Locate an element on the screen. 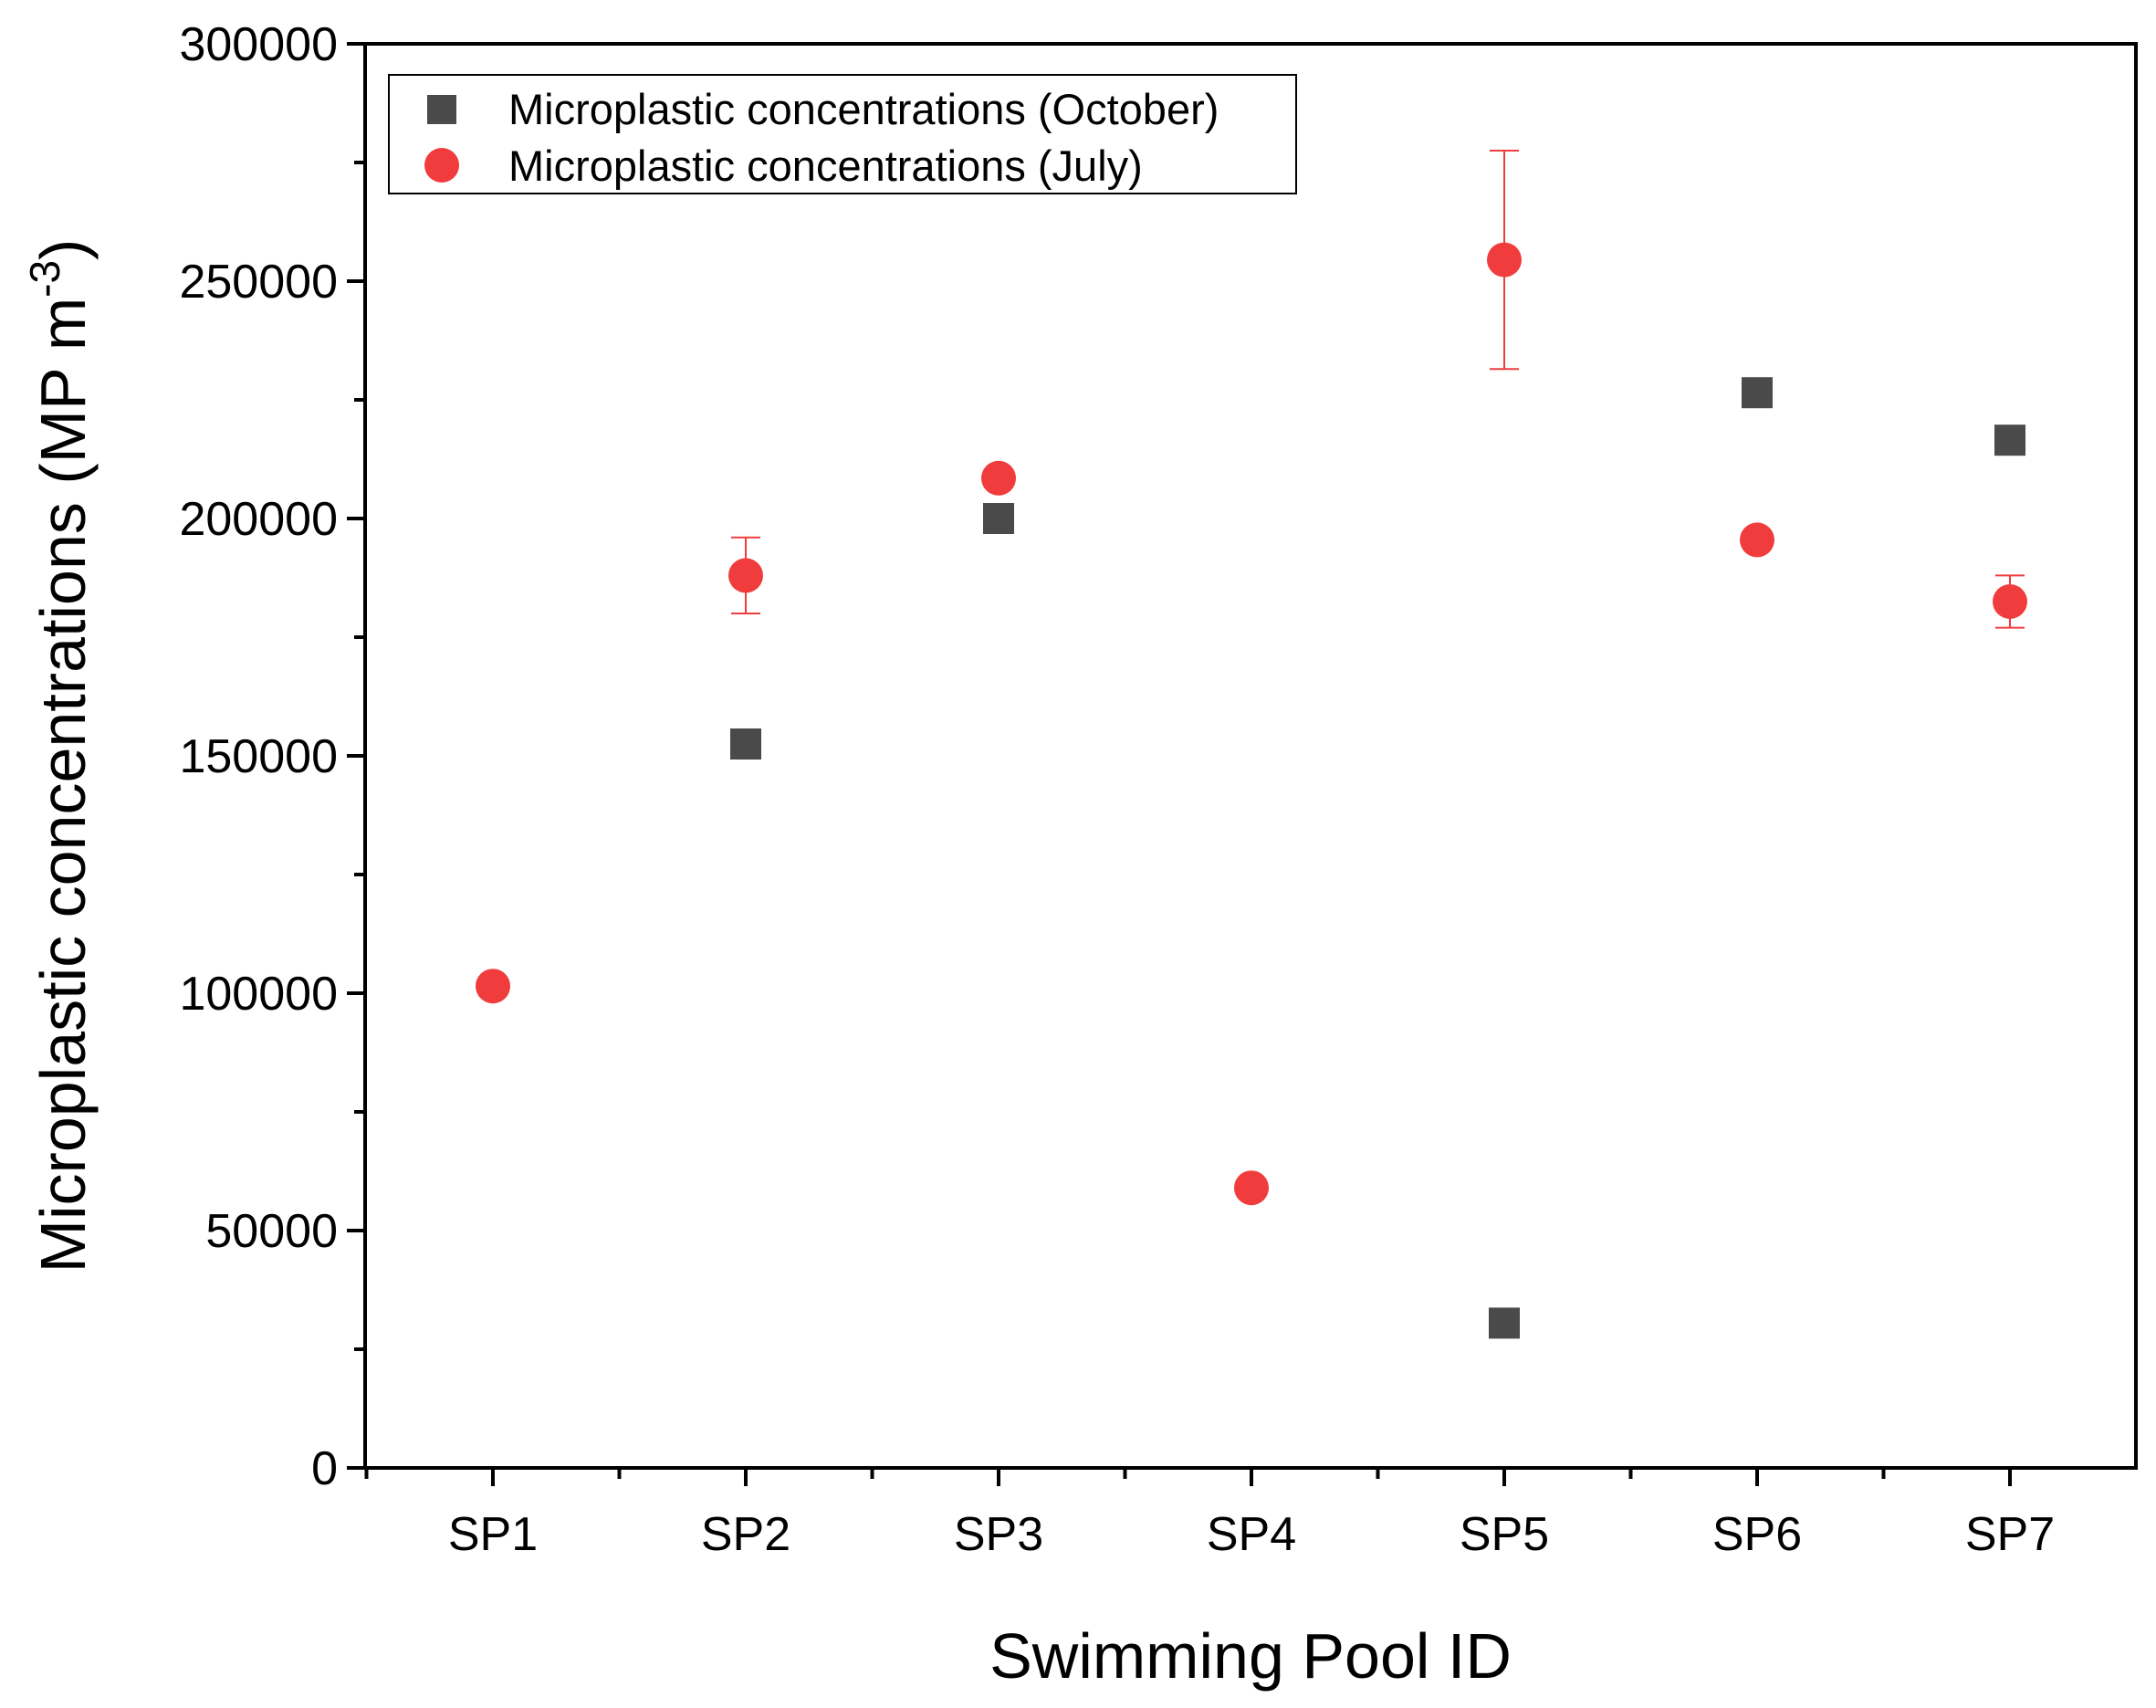  x-axis-title: Swimming Pool ID is located at coordinates (1250, 1656).